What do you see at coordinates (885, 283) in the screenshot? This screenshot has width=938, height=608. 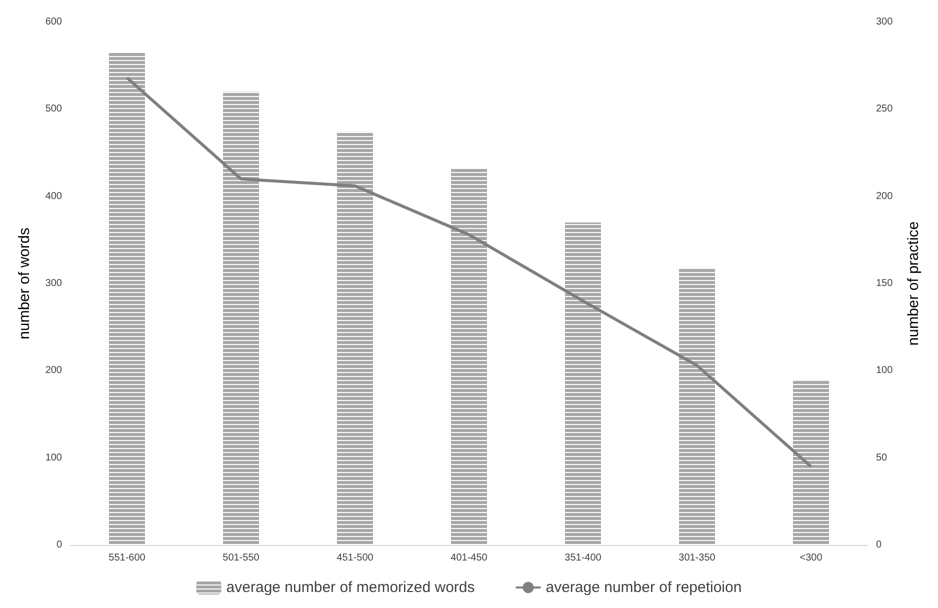 I see `y2-tick-label: 150` at bounding box center [885, 283].